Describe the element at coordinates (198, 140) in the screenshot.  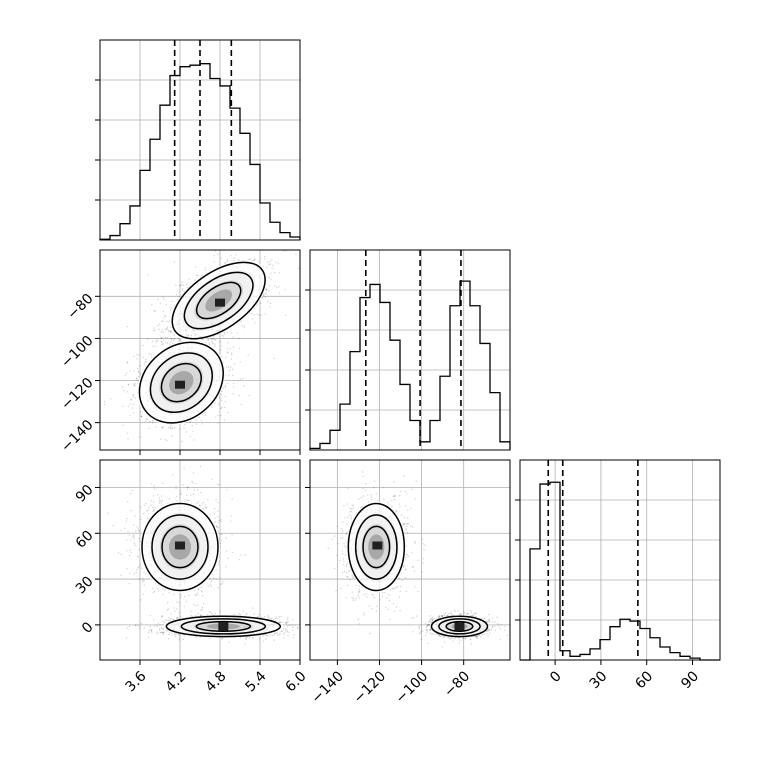
I see `hist-0-panel` at that location.